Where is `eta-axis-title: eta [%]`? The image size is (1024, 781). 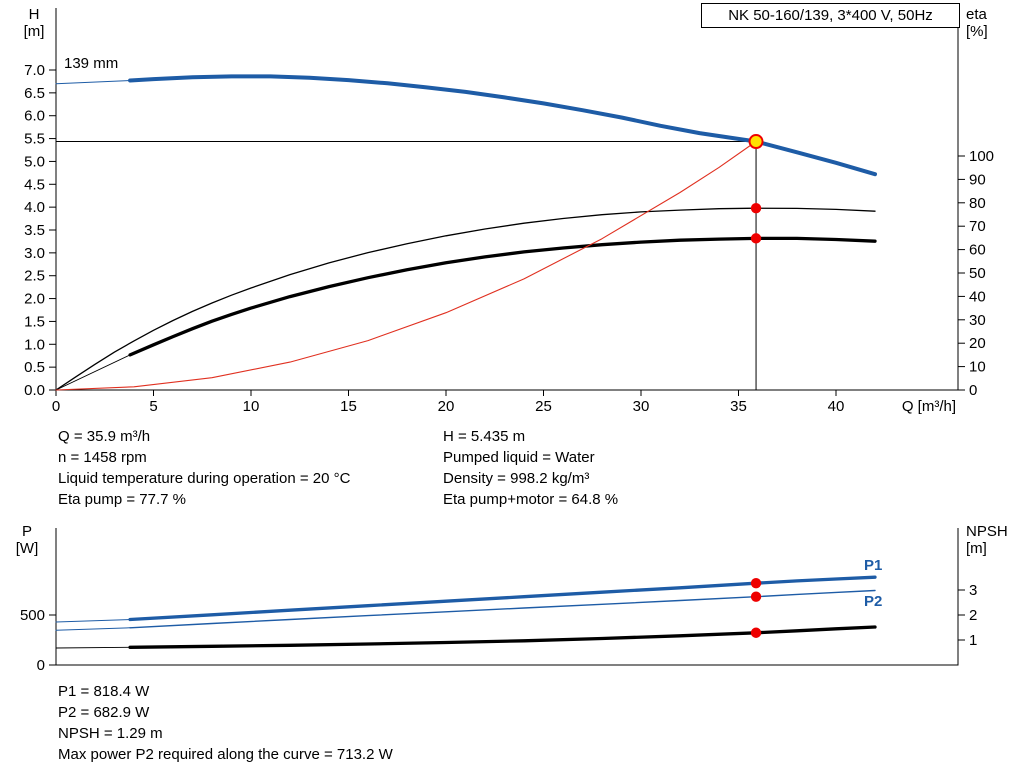
eta-axis-title: eta [%] is located at coordinates (986, 23).